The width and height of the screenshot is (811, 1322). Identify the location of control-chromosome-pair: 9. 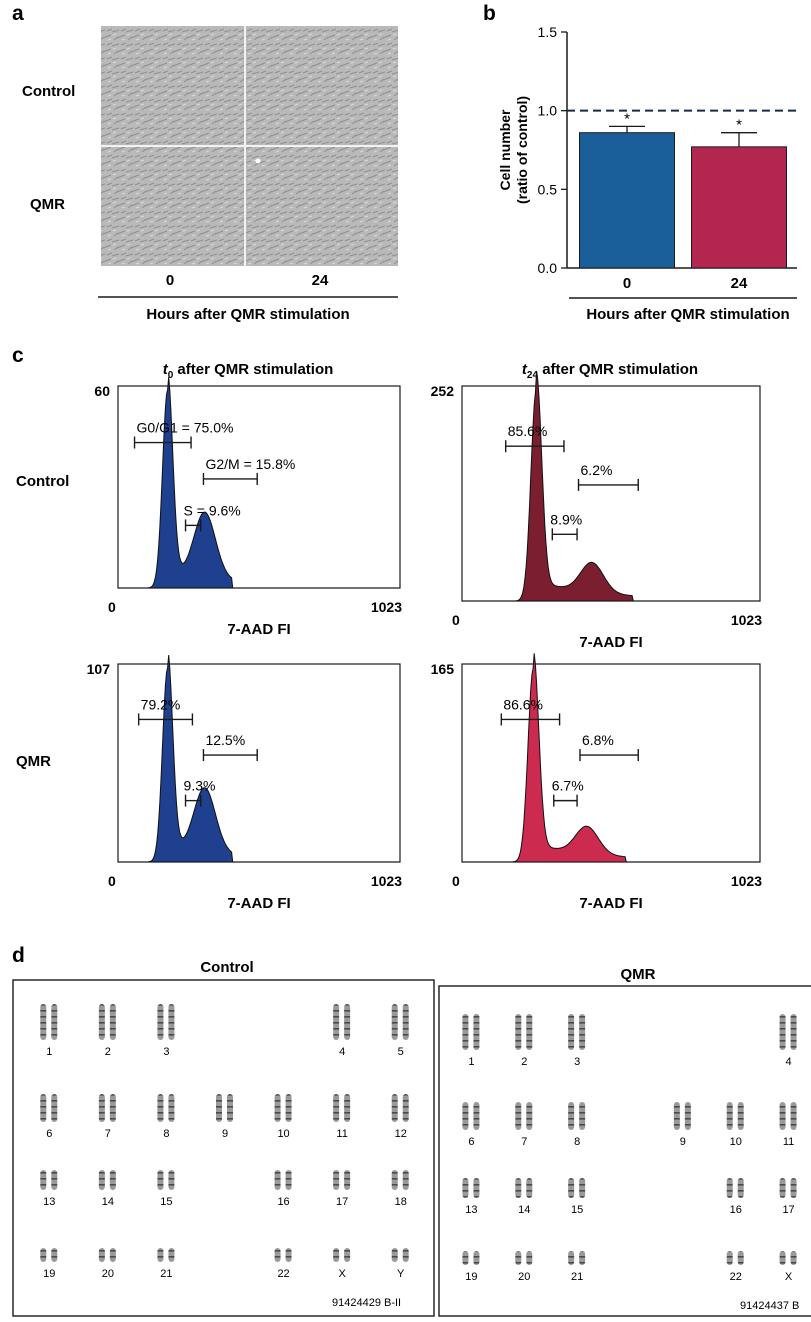
(224, 1117).